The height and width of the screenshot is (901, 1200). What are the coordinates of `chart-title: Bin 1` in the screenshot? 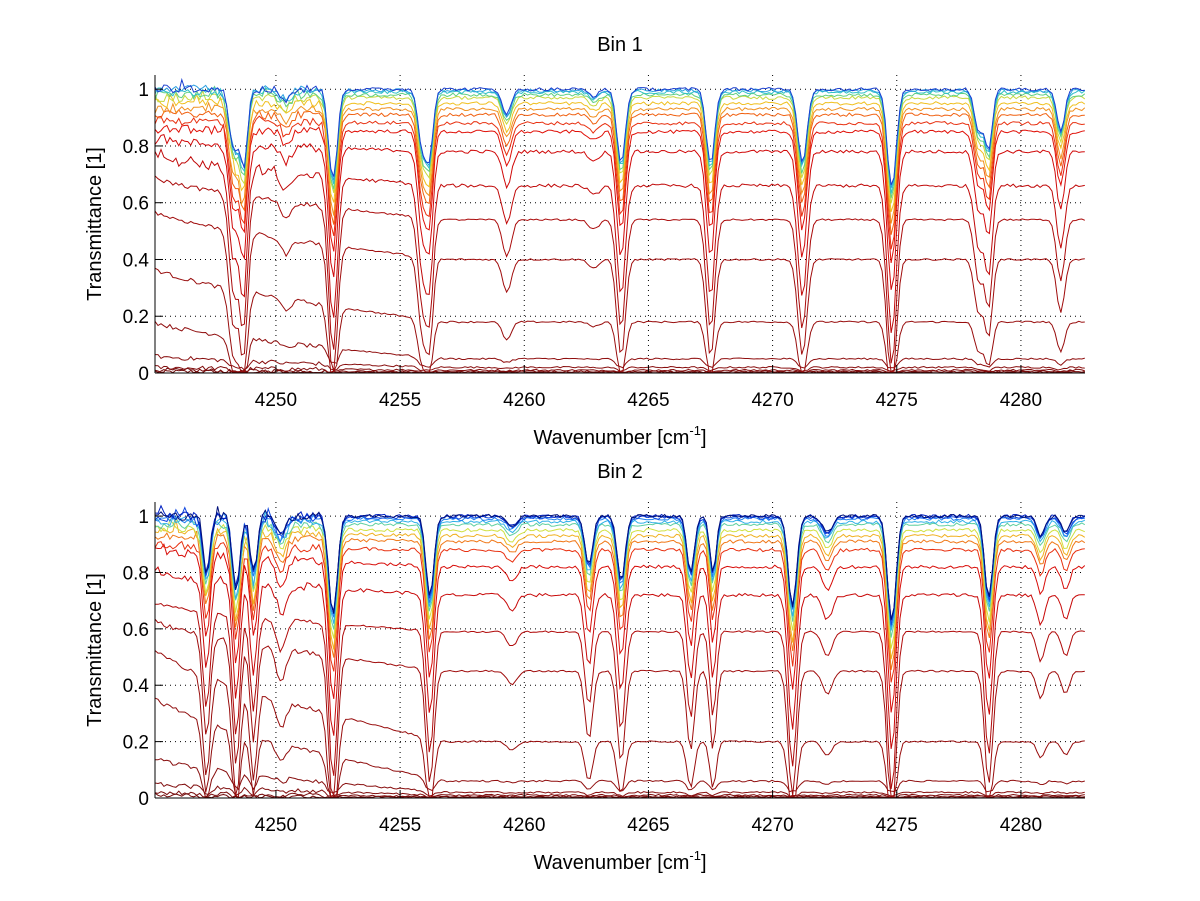 It's located at (620, 45).